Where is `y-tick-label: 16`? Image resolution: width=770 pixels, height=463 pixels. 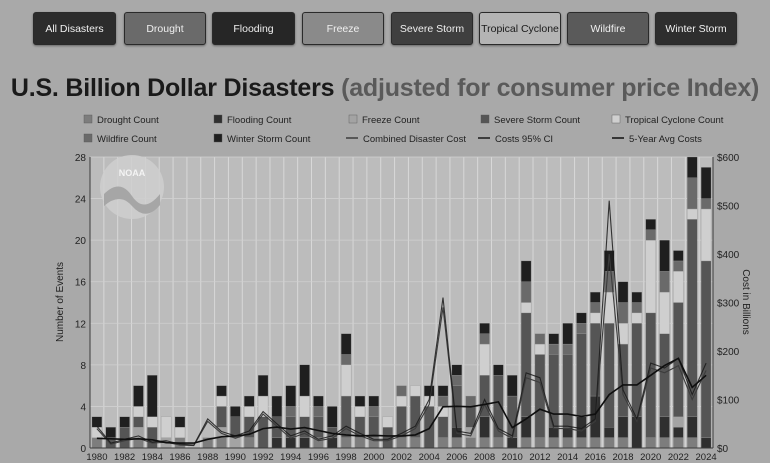
y-tick-label: 16 is located at coordinates (81, 283).